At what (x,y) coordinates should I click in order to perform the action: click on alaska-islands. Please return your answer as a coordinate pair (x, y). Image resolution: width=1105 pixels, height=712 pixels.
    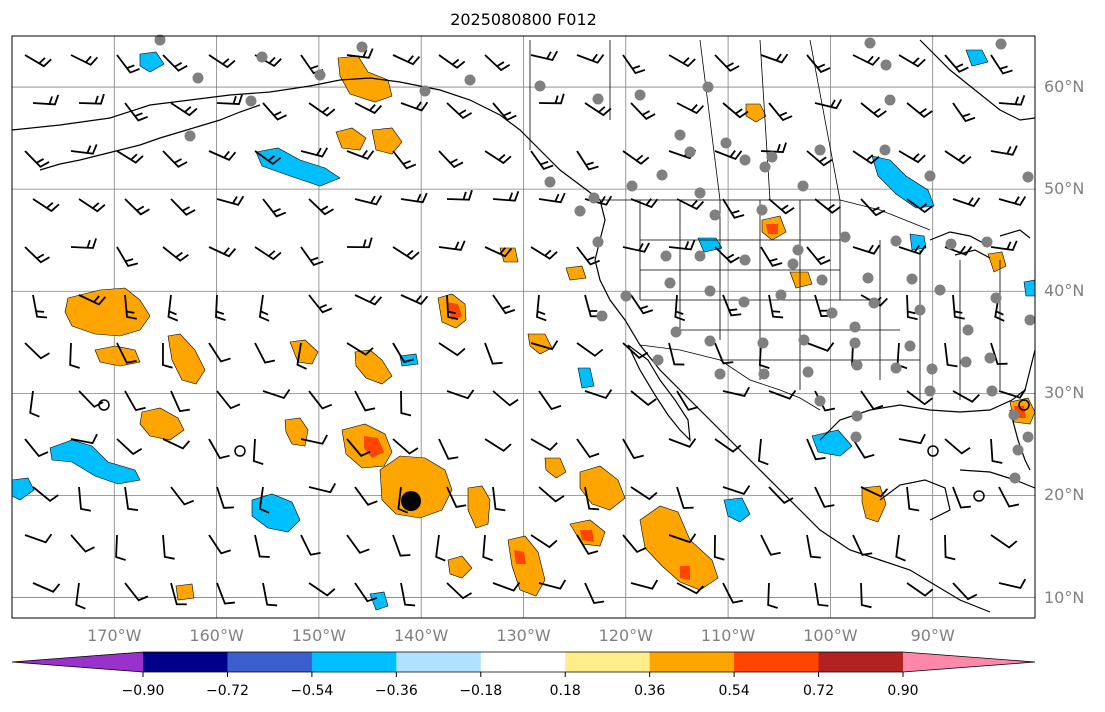
    Looking at the image, I should click on (150, 137).